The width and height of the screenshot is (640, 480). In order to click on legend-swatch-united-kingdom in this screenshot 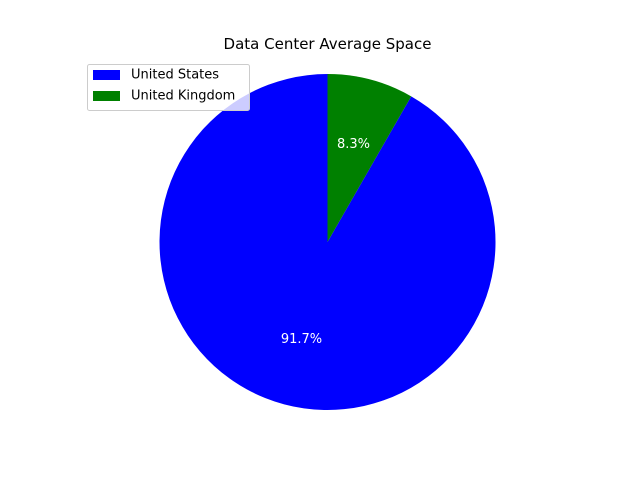, I will do `click(106, 96)`.